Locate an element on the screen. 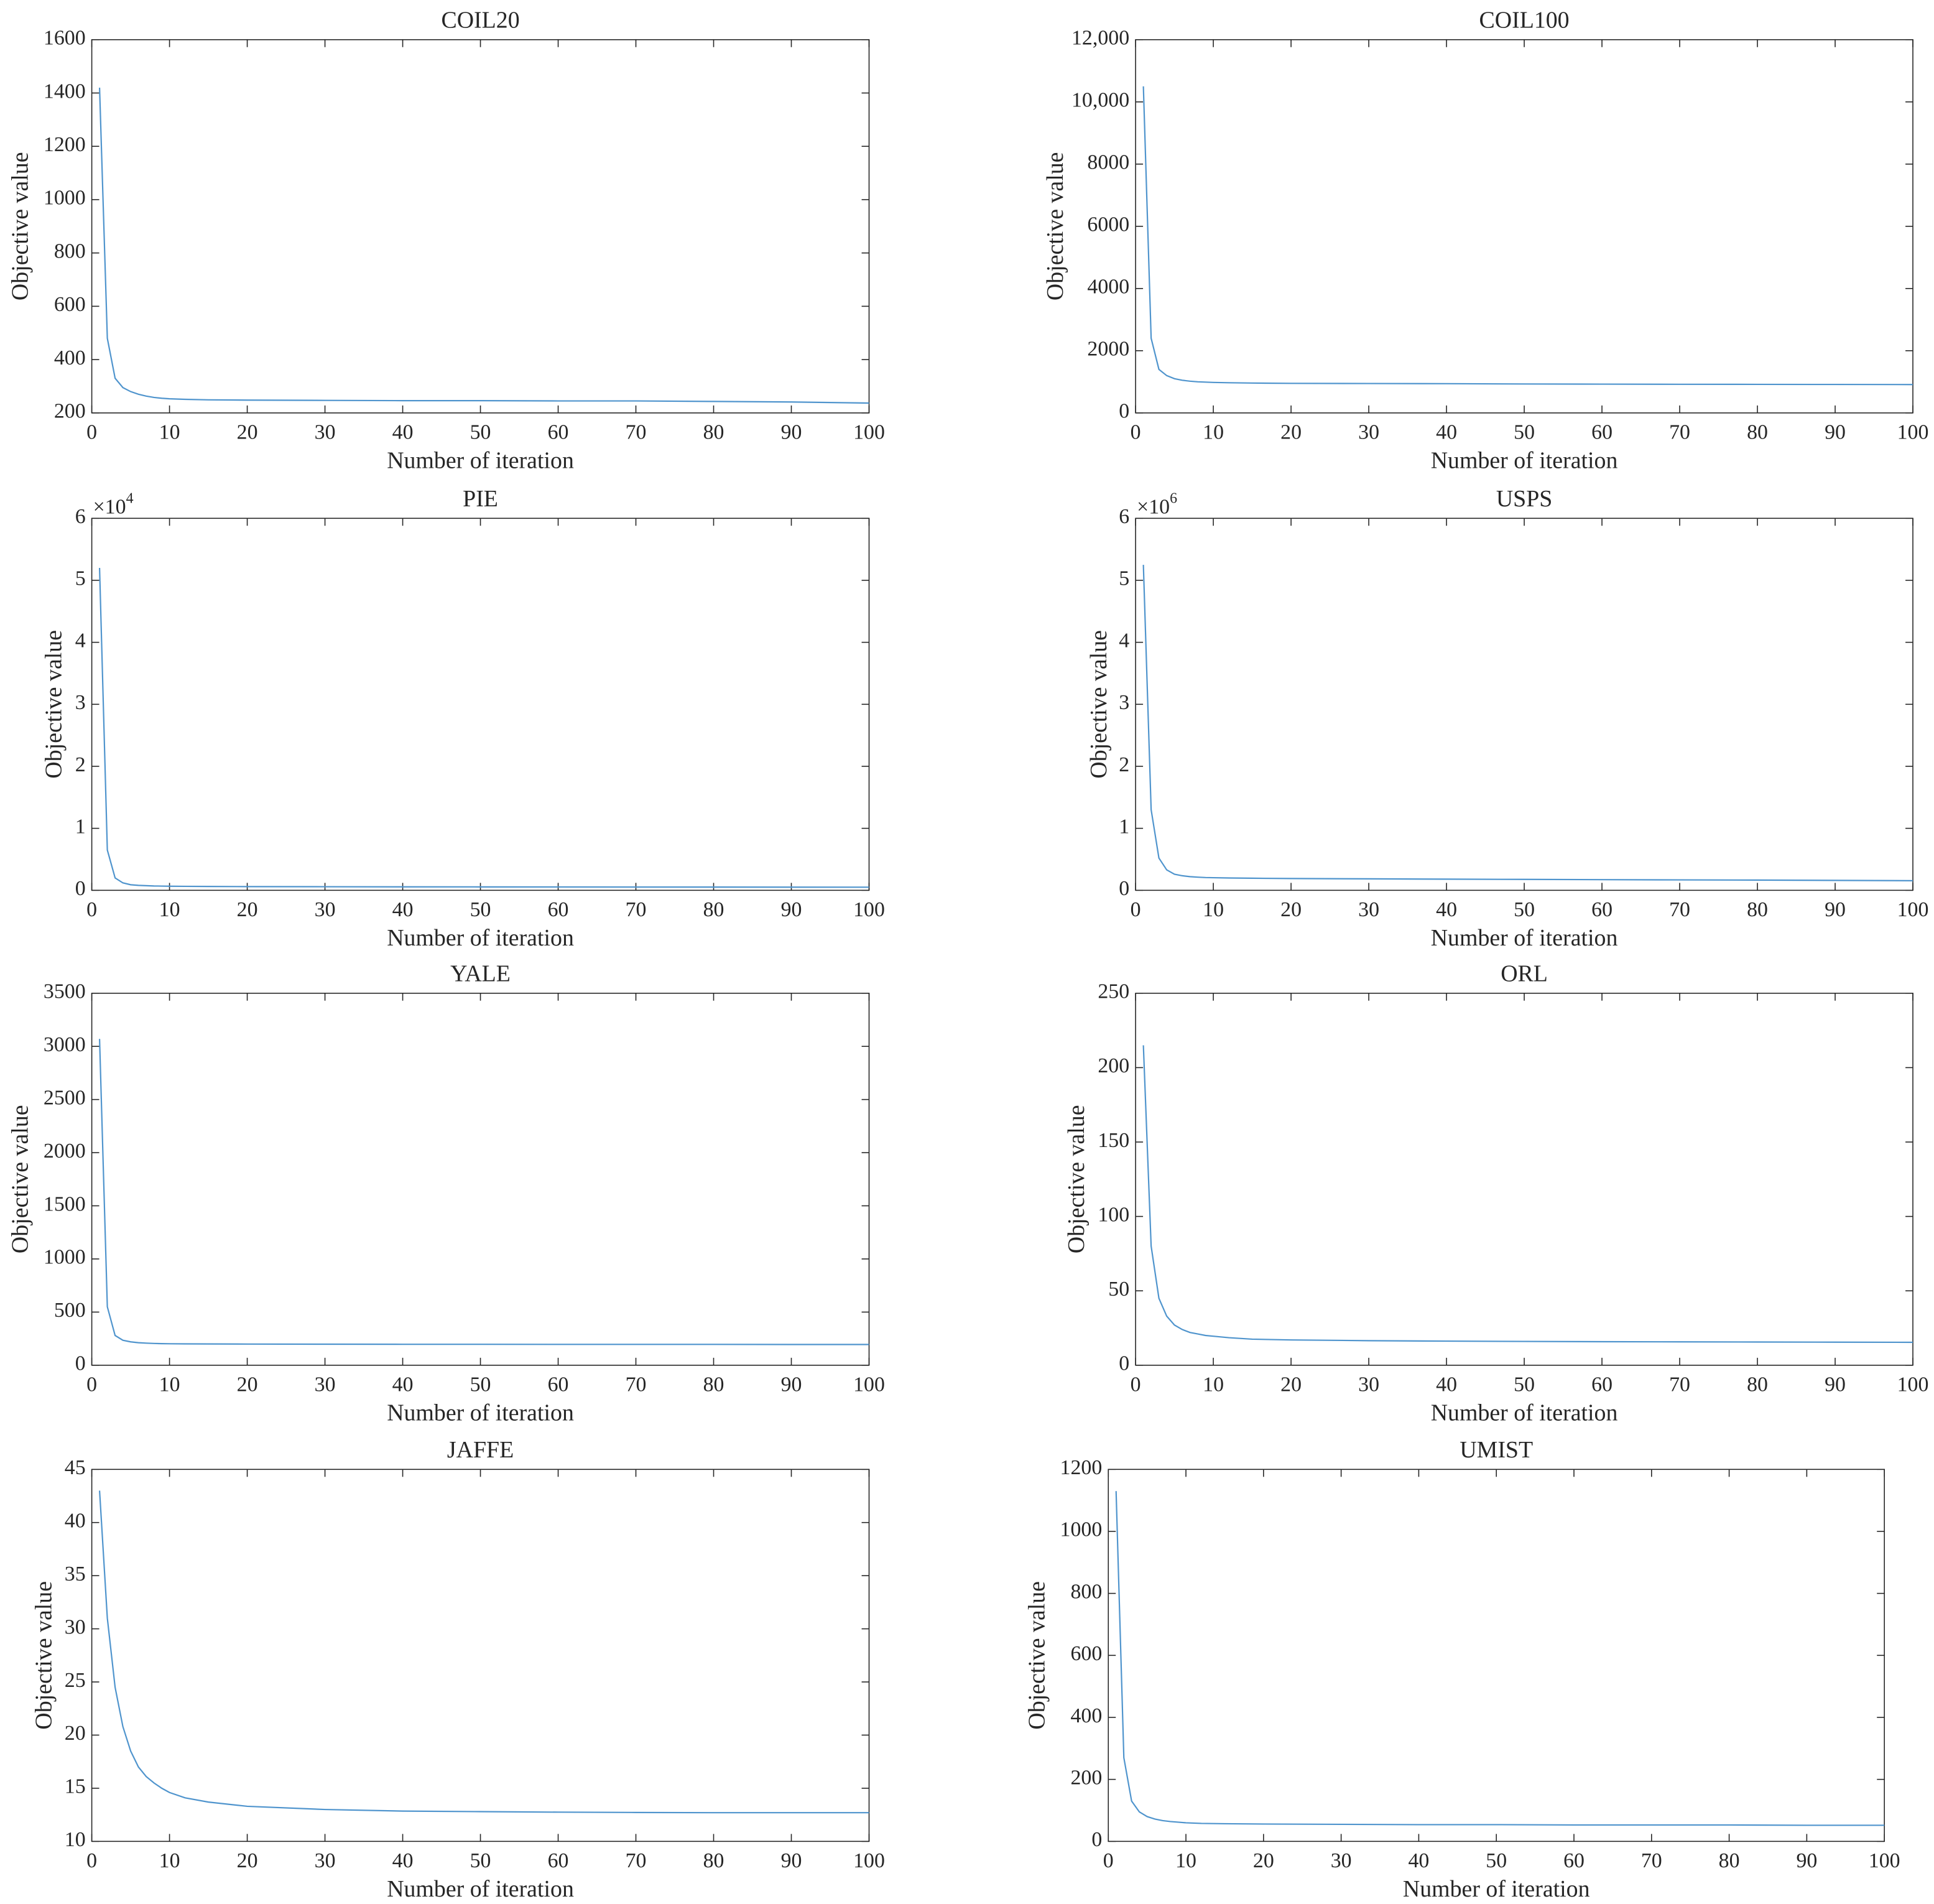  y-tick-label: 600 is located at coordinates (1086, 1653).